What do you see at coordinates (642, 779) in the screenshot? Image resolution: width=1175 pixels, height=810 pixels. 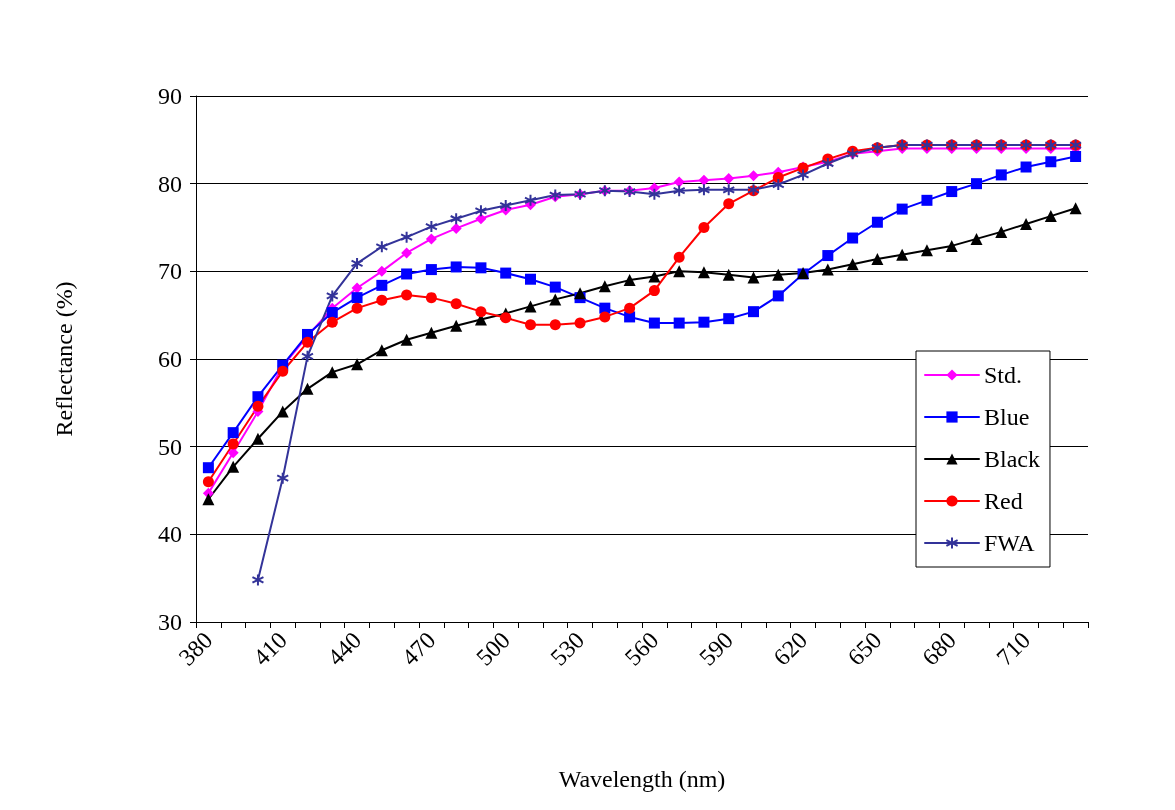 I see `x-axis-title: Wavelength (nm)` at bounding box center [642, 779].